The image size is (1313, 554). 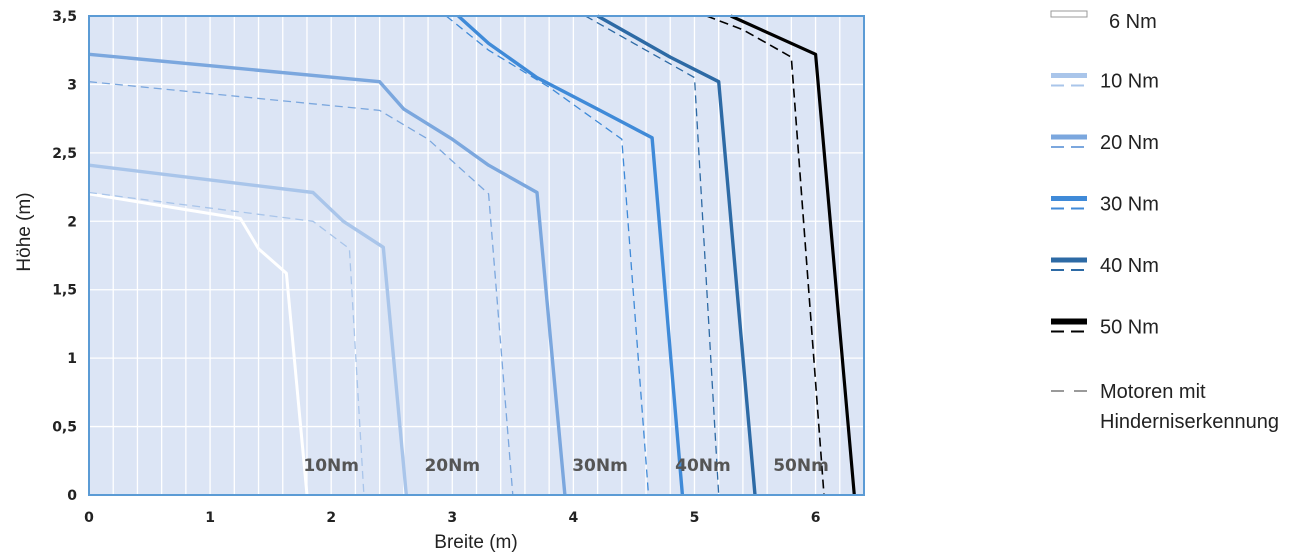 I want to click on x-axis-title: Breite (m), so click(x=475, y=542).